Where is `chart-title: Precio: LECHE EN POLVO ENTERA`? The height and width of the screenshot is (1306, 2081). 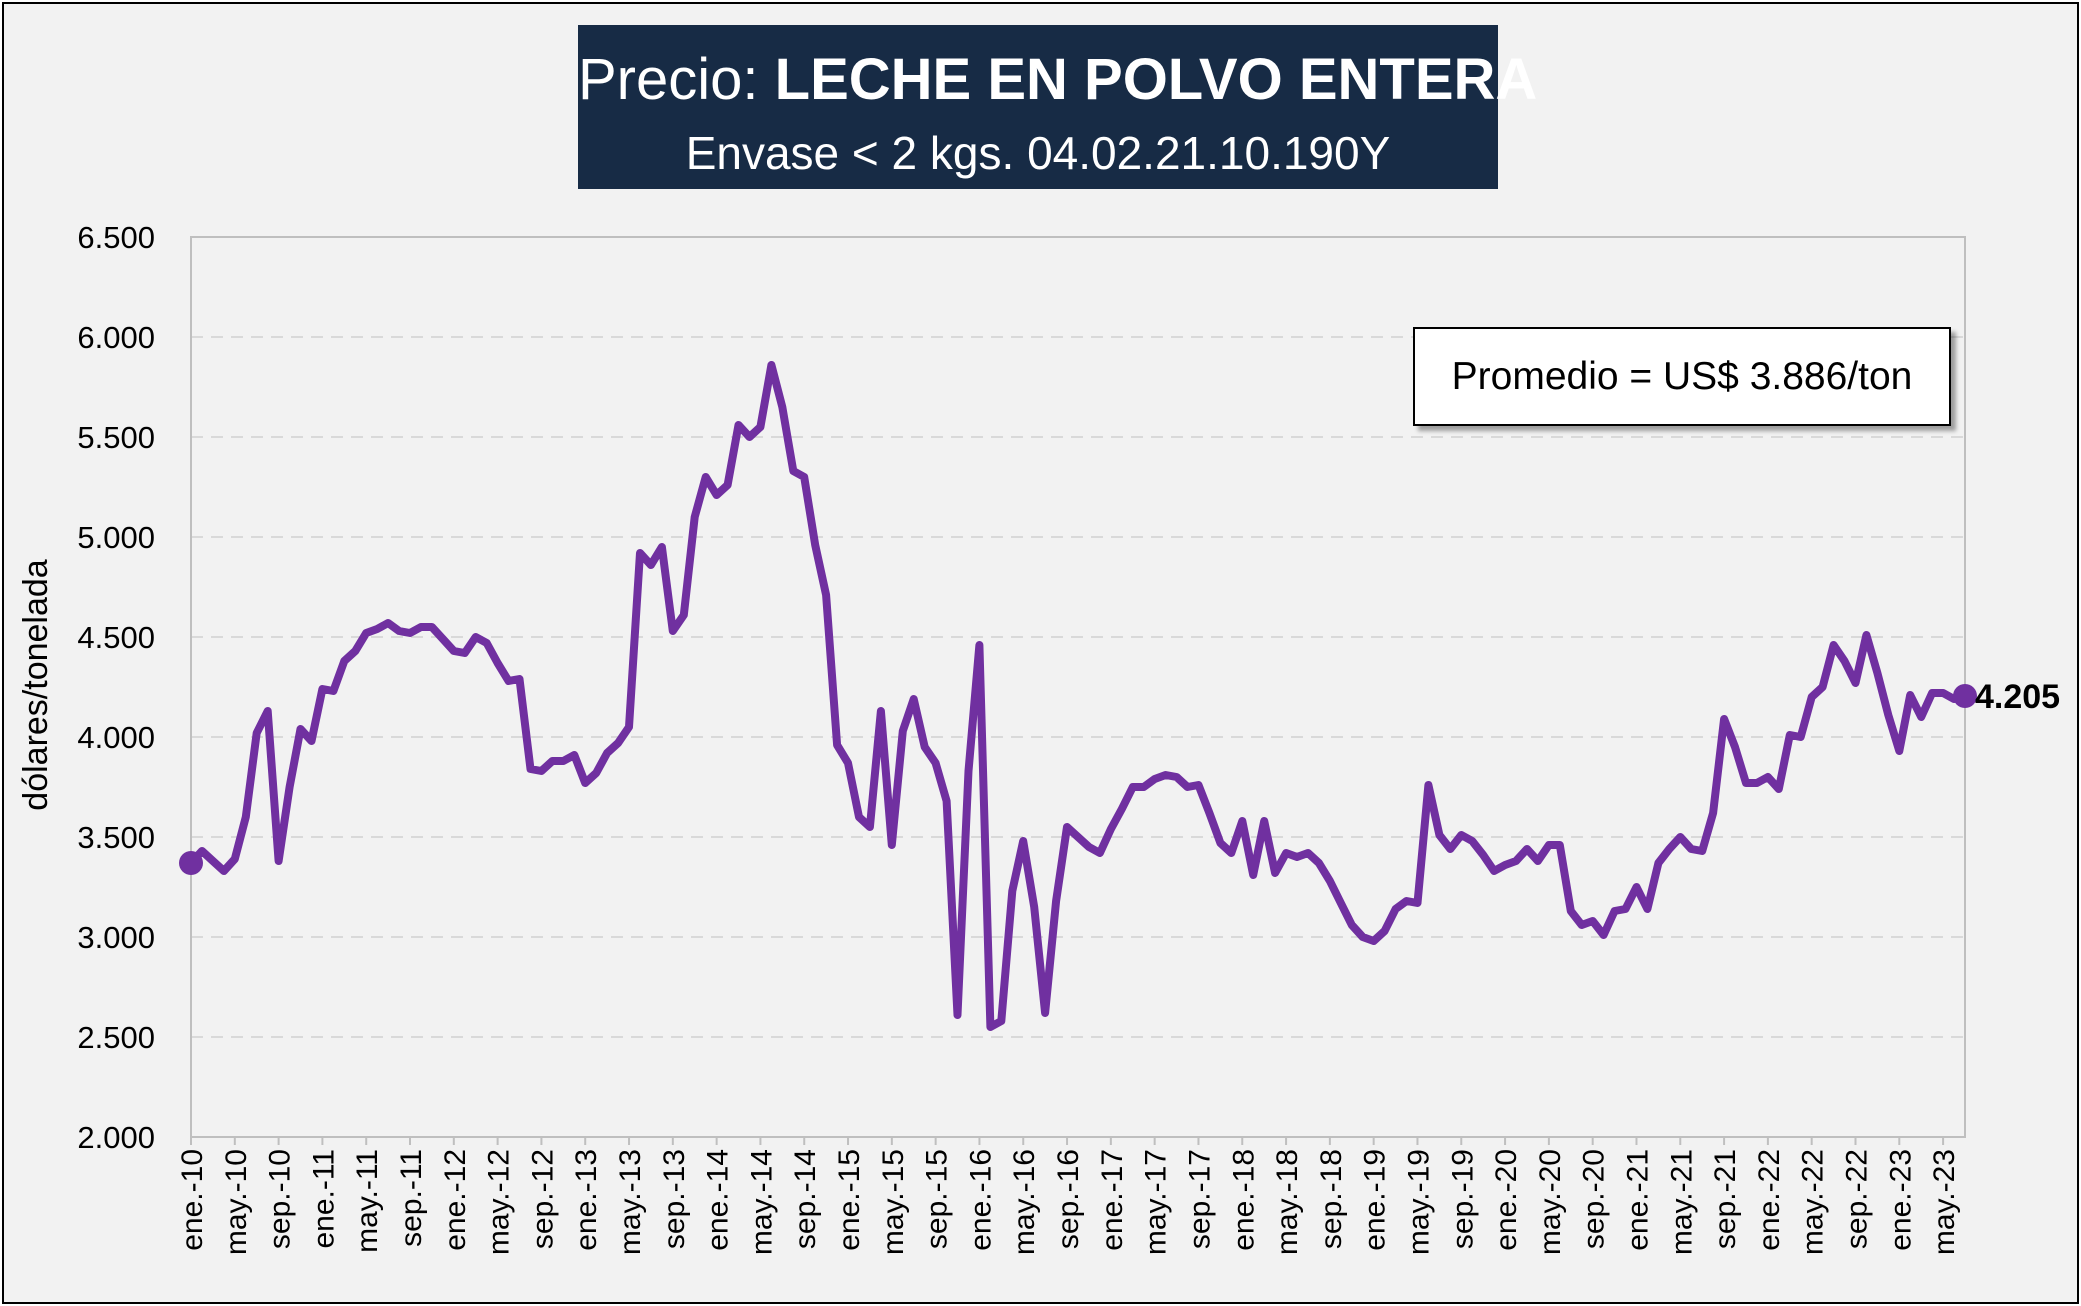
chart-title: Precio: LECHE EN POLVO ENTERA is located at coordinates (1057, 80).